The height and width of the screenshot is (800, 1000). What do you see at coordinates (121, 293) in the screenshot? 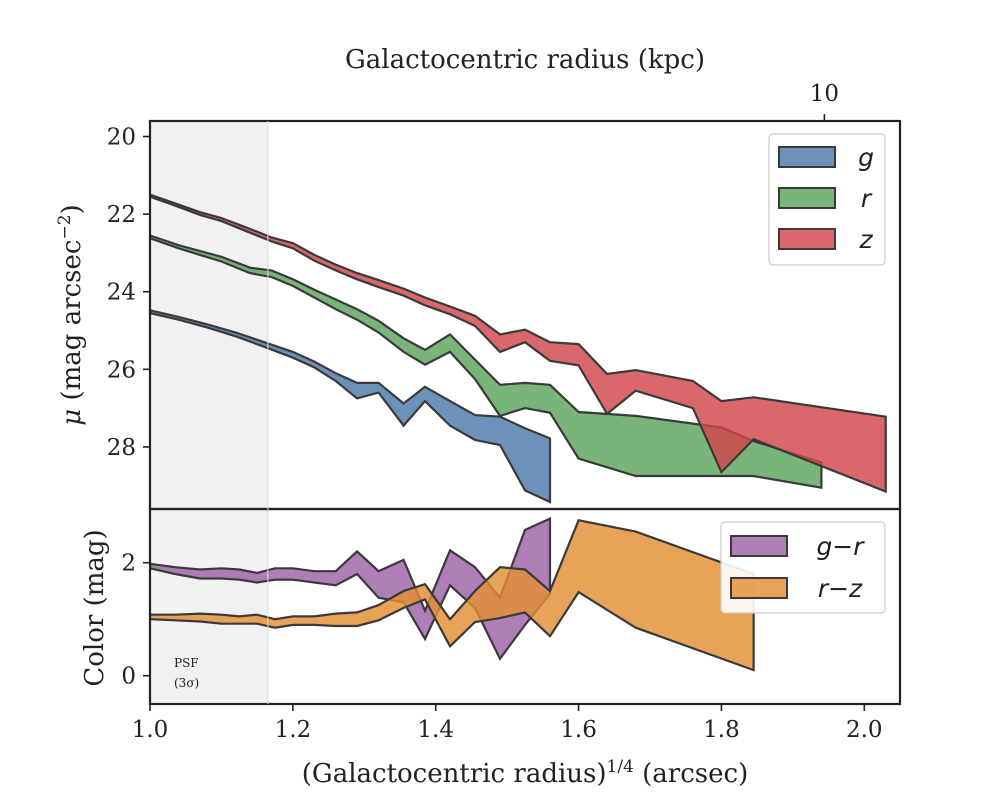
I see `y-tick-label: 24` at bounding box center [121, 293].